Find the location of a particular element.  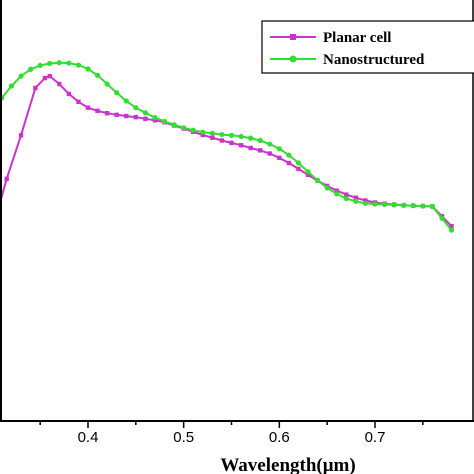

legend-box is located at coordinates (367, 47).